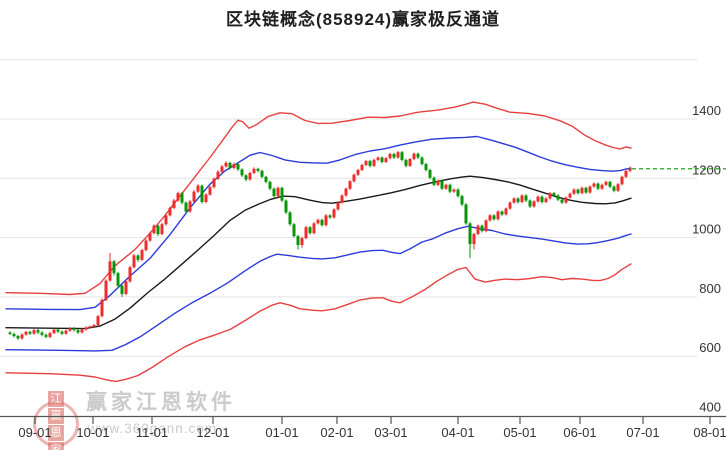 This screenshot has height=450, width=726. What do you see at coordinates (642, 432) in the screenshot?
I see `x-axis-label: 07-01` at bounding box center [642, 432].